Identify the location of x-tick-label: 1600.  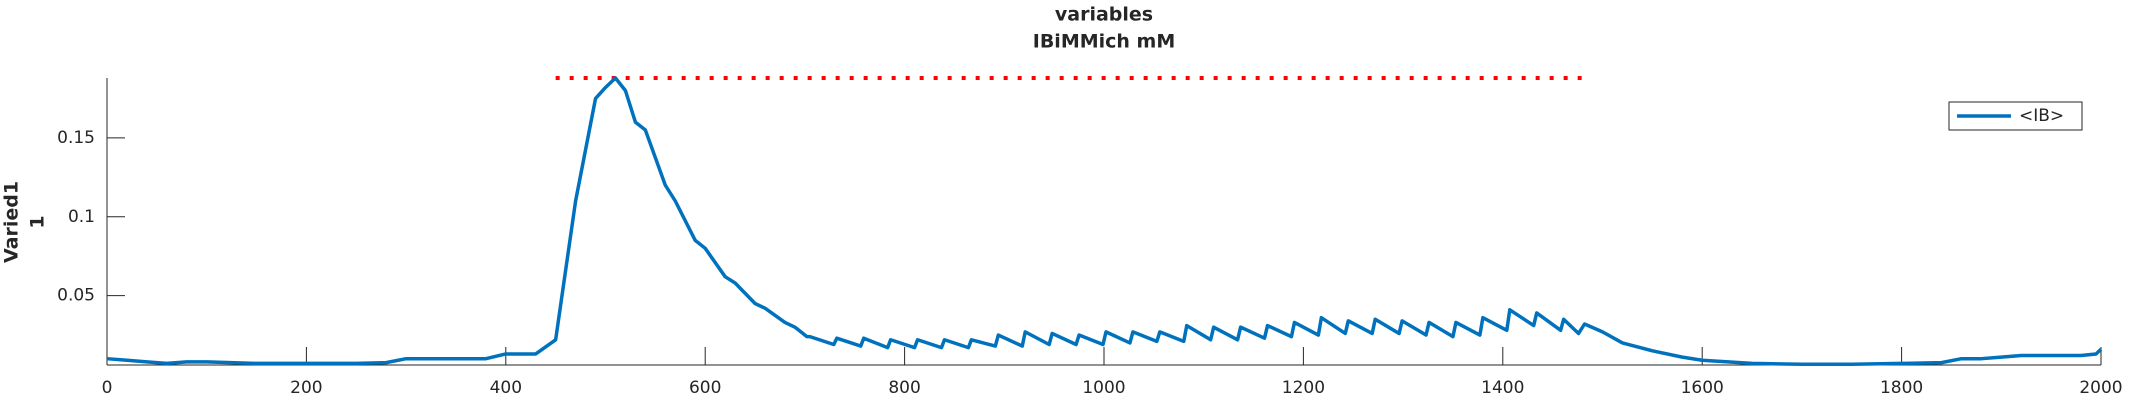
(1702, 388).